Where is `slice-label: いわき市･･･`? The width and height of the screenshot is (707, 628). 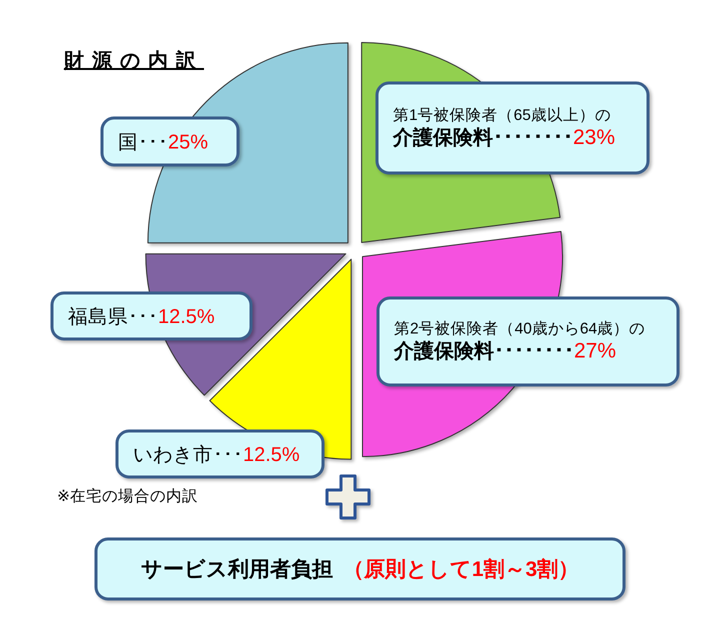 slice-label: いわき市･･･ is located at coordinates (188, 455).